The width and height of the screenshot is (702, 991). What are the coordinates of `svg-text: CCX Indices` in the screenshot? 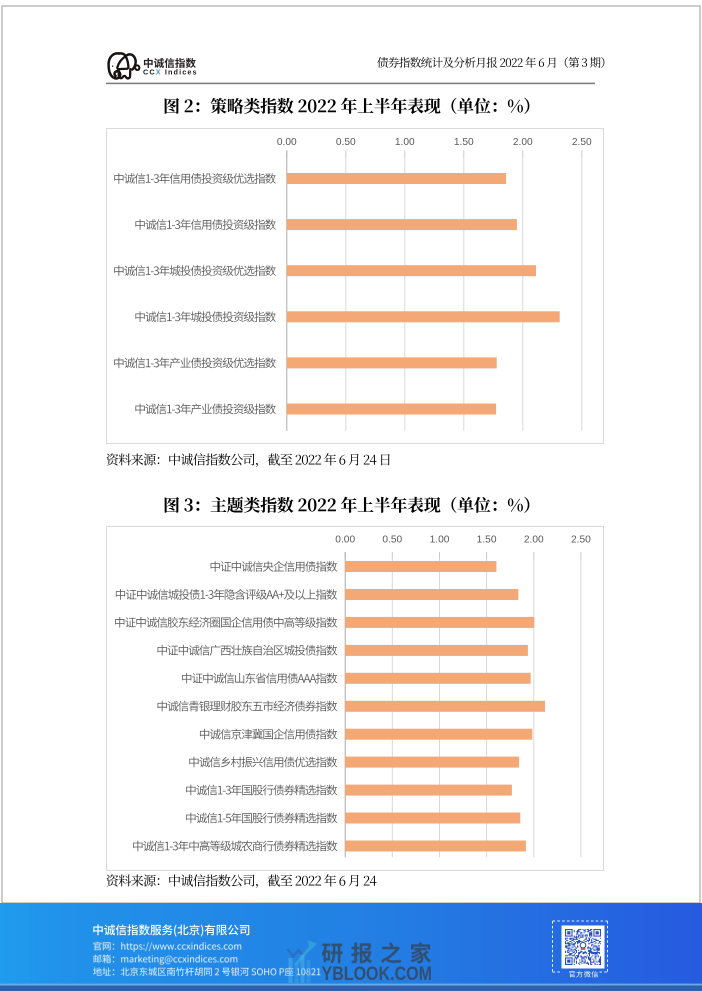 It's located at (170, 72).